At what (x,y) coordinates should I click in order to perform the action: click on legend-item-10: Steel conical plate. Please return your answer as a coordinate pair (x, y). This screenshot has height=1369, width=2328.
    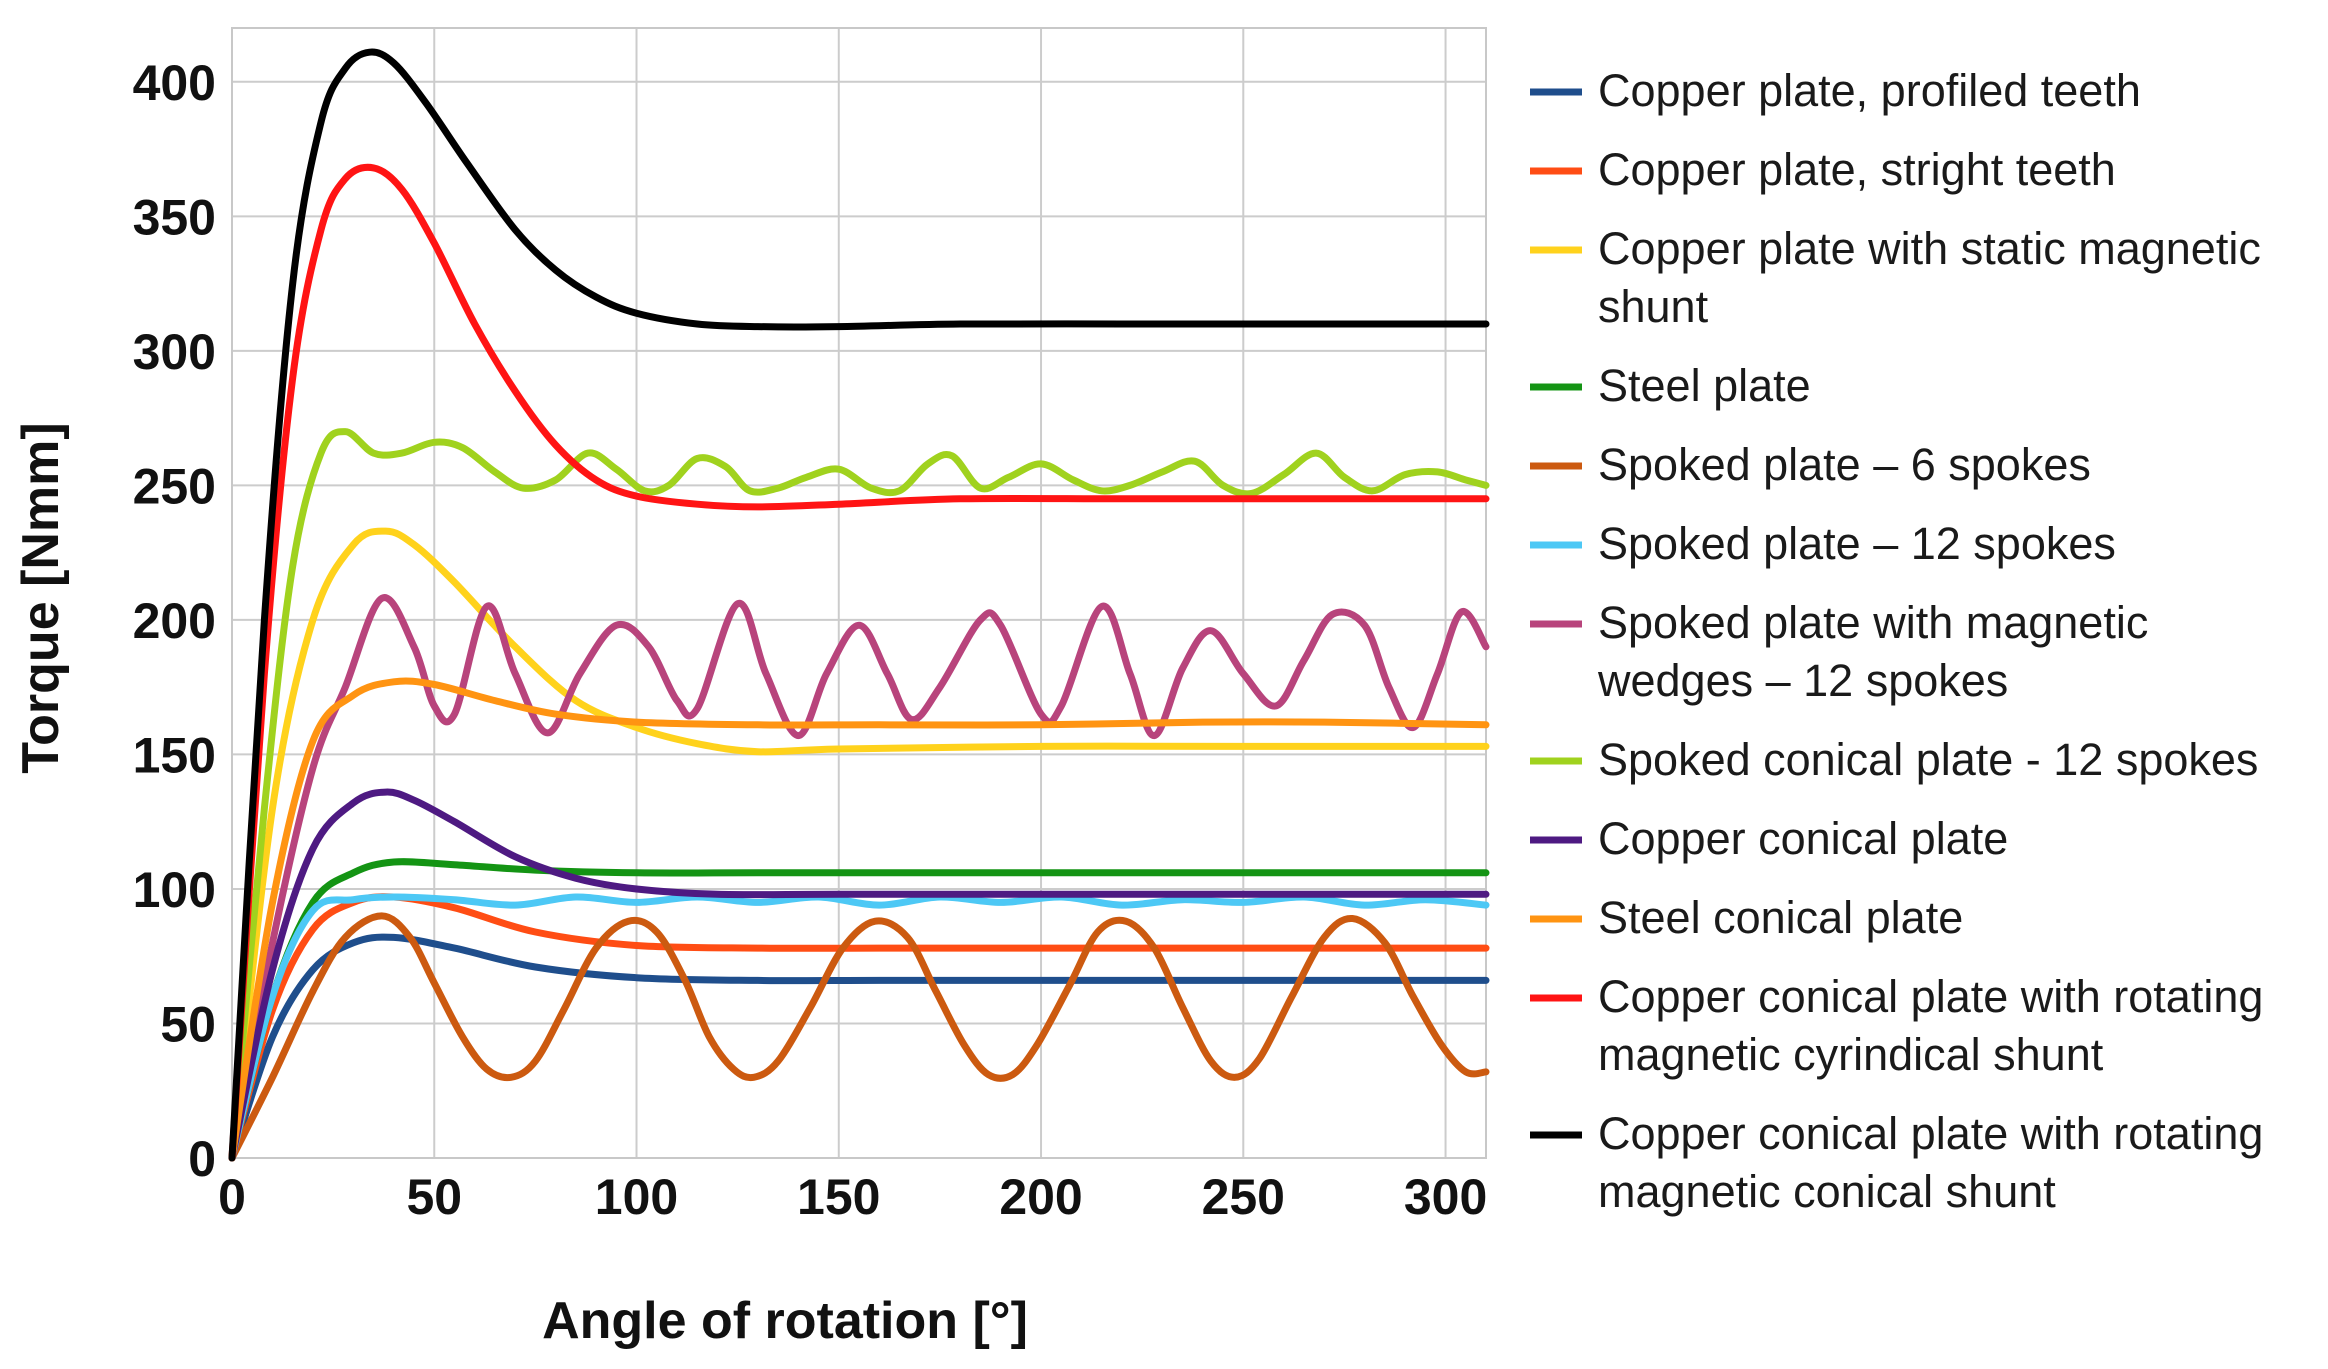
    Looking at the image, I should click on (1746, 917).